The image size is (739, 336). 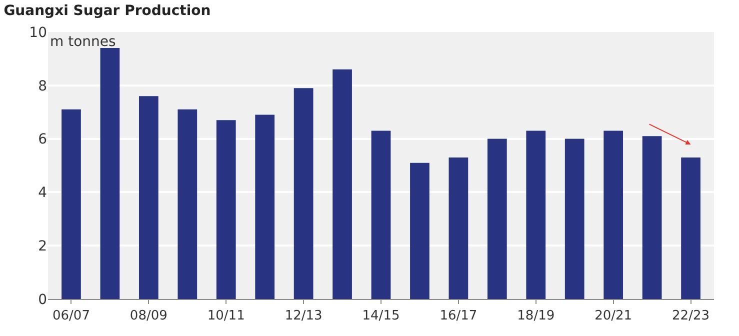 I want to click on x-tick-label: 20/21, so click(x=613, y=316).